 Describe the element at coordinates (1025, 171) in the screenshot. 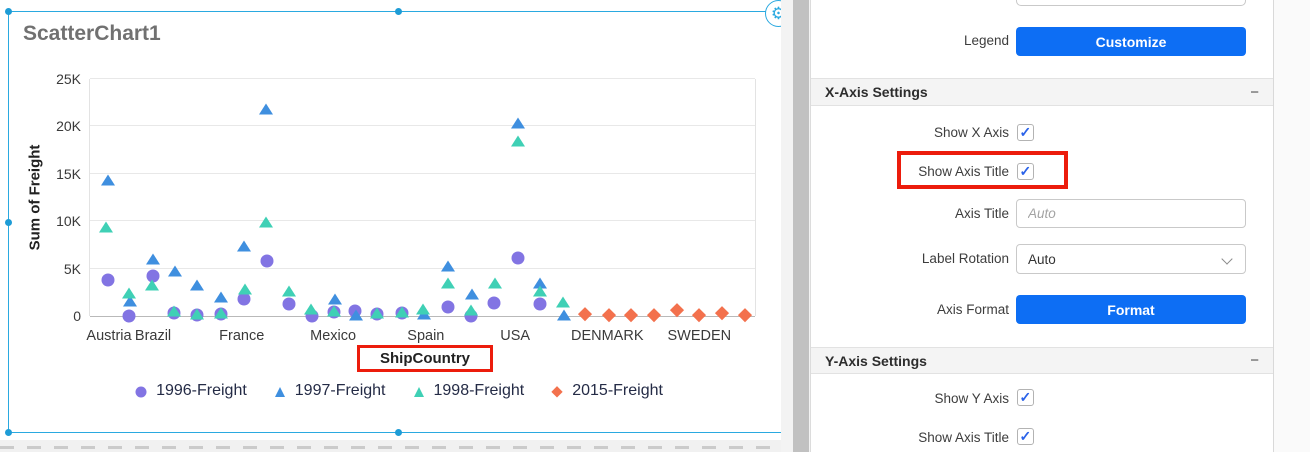

I see `show-axis-title-checkbox-x` at that location.